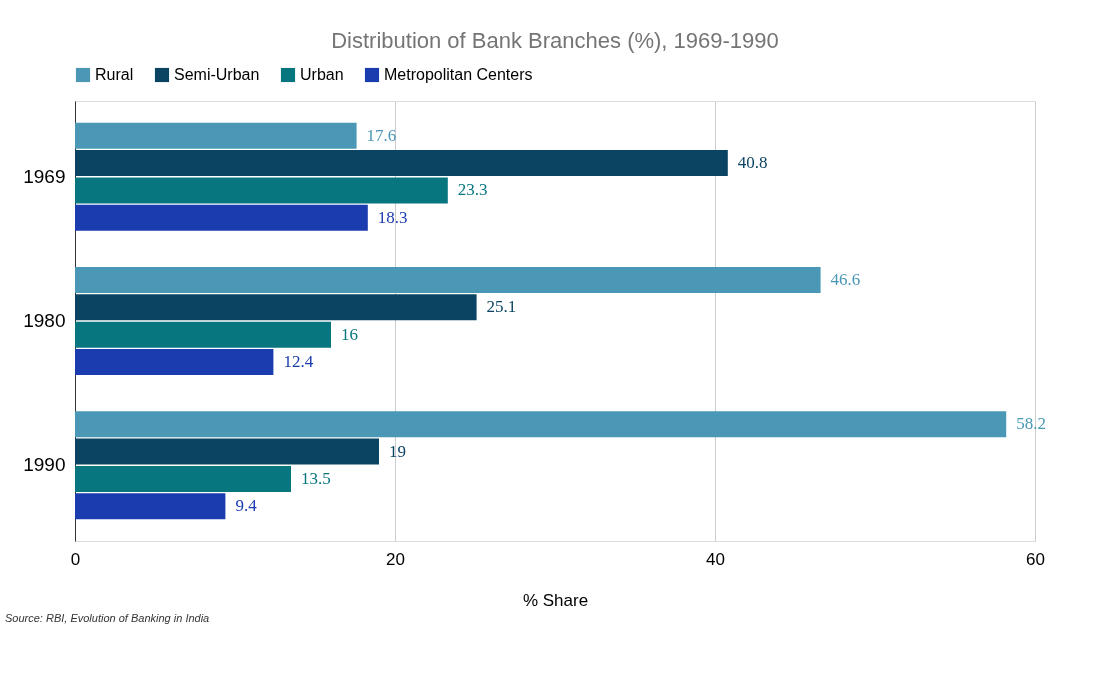 The image size is (1120, 689). Describe the element at coordinates (395, 559) in the screenshot. I see `x-tick-label: 20` at that location.